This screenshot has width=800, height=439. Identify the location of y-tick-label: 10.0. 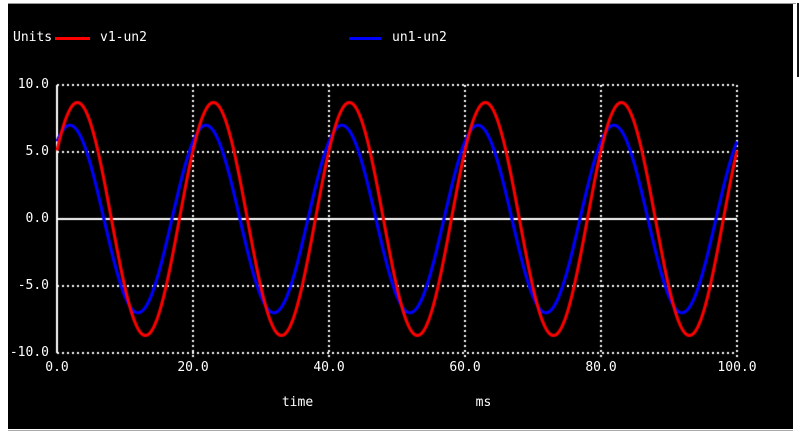
(33, 84).